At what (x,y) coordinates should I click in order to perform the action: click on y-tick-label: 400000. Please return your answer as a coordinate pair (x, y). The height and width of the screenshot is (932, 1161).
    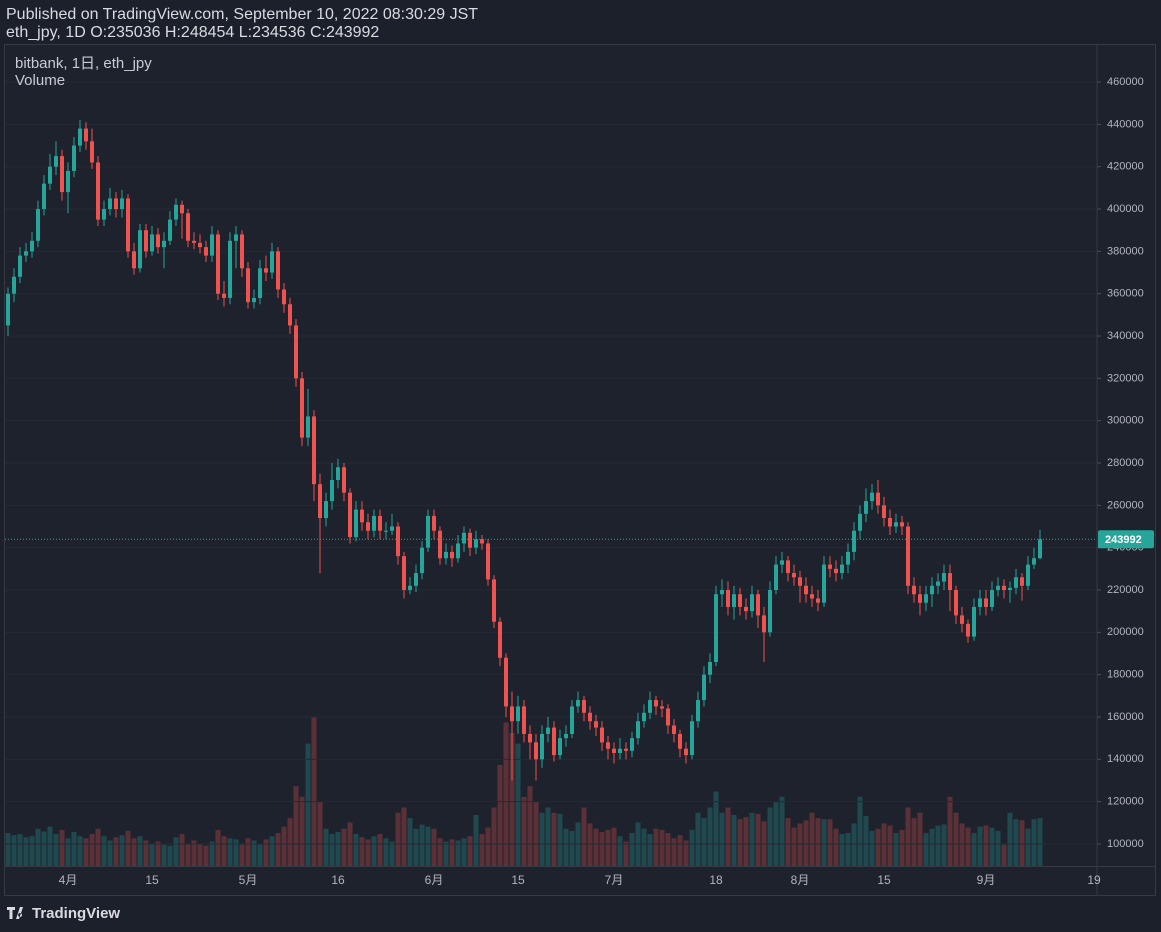
    Looking at the image, I should click on (1125, 209).